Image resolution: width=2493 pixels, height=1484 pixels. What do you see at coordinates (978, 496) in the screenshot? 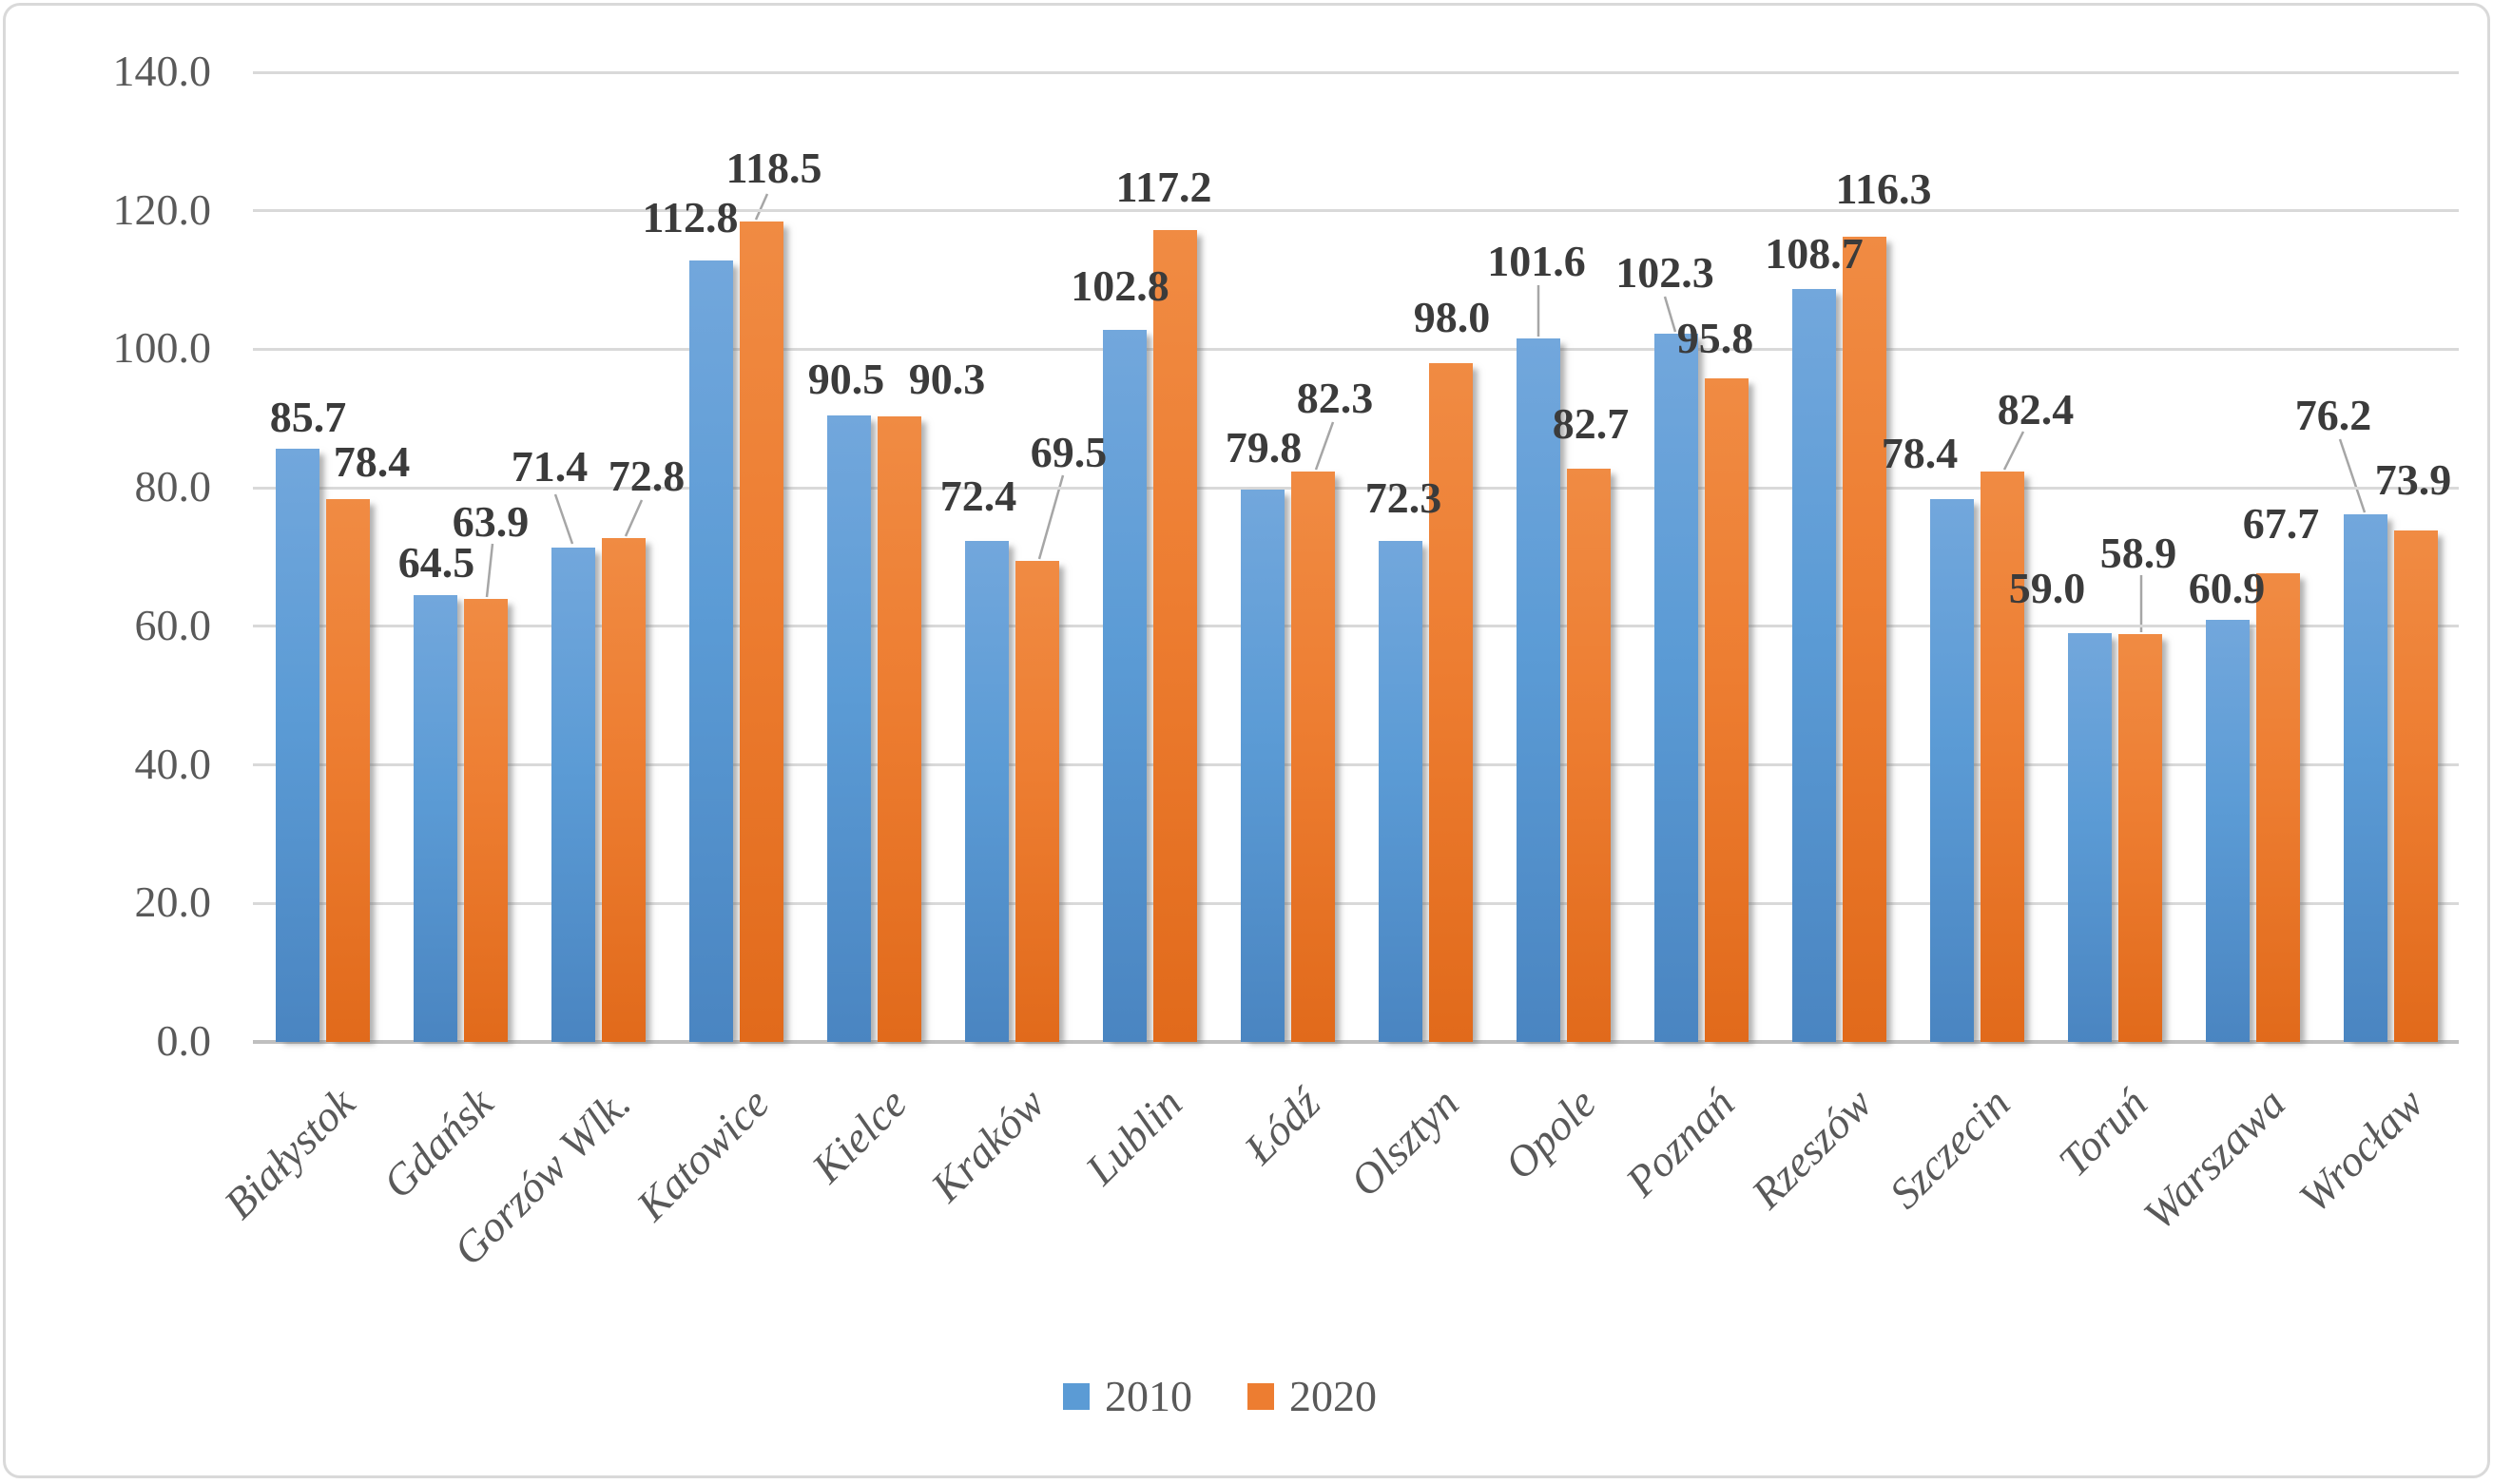
I see `value-label-2010-c5: 72.4` at bounding box center [978, 496].